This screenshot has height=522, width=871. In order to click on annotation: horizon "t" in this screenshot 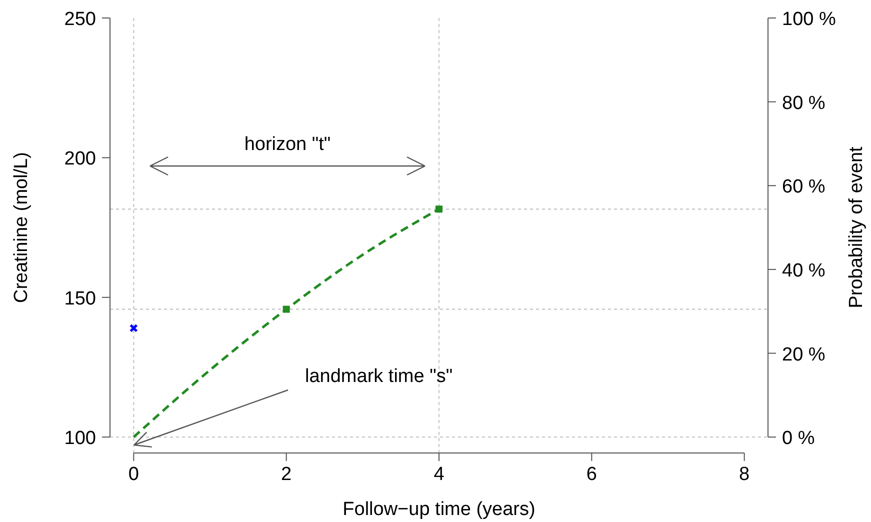, I will do `click(287, 144)`.